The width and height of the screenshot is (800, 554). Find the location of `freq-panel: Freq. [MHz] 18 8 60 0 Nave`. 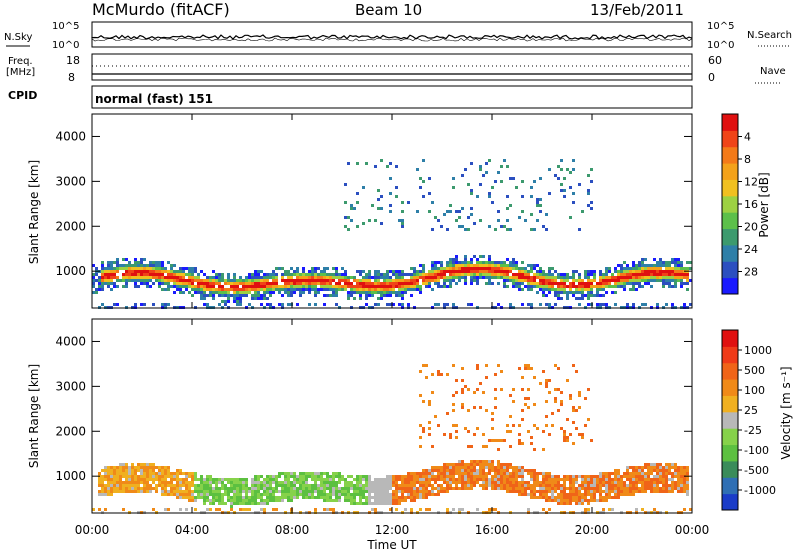

freq-panel: Freq. [MHz] 18 8 60 0 Nave is located at coordinates (396, 68).